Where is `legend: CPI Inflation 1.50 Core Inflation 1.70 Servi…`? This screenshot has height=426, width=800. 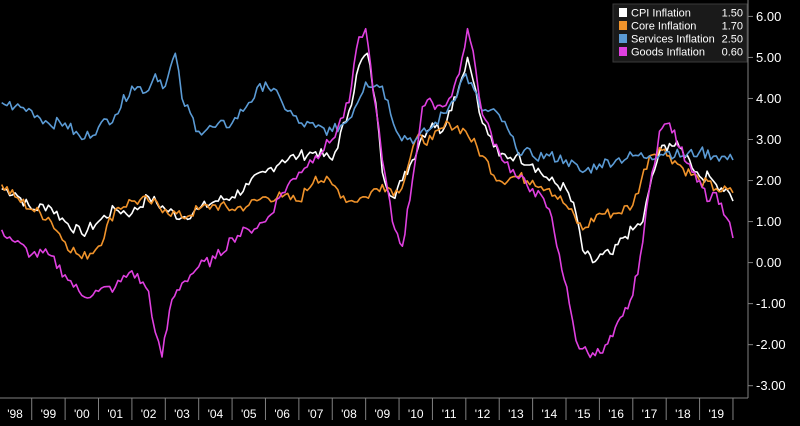 legend: CPI Inflation 1.50 Core Inflation 1.70 Servi… is located at coordinates (680, 33).